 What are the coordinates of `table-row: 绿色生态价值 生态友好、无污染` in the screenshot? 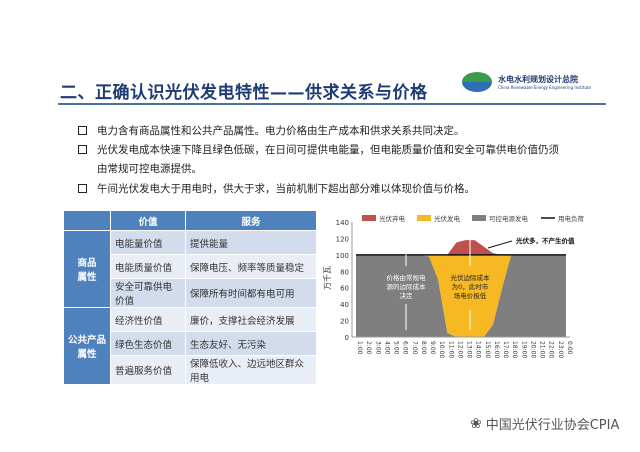 It's located at (191, 343).